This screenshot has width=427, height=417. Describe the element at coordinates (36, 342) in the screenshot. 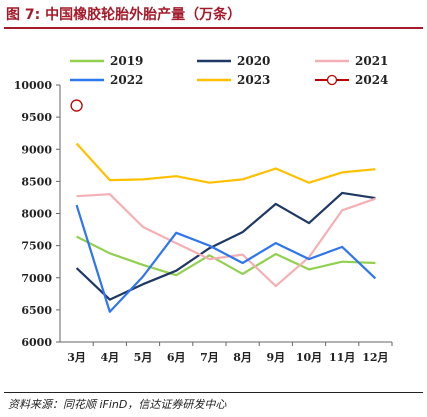

I see `y-tick-label: 6000` at that location.